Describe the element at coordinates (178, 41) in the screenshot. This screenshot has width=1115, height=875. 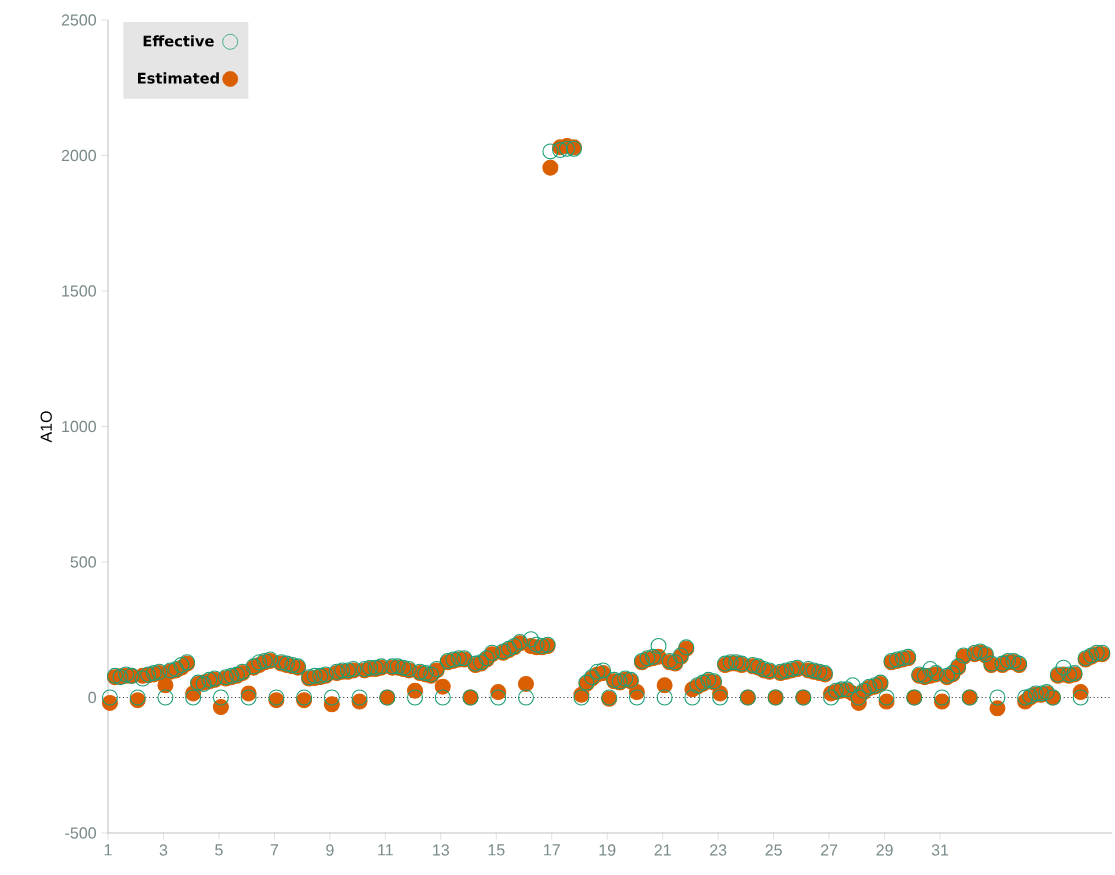
I see `legend-label: Effective` at that location.